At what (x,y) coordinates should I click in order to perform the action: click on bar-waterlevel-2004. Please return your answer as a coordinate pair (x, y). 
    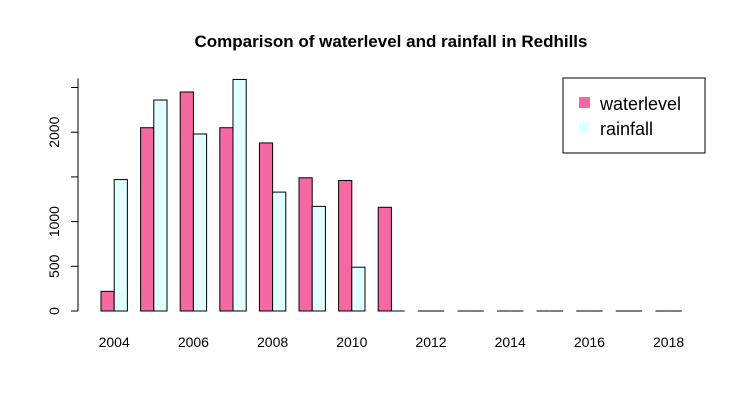
    Looking at the image, I should click on (107, 301).